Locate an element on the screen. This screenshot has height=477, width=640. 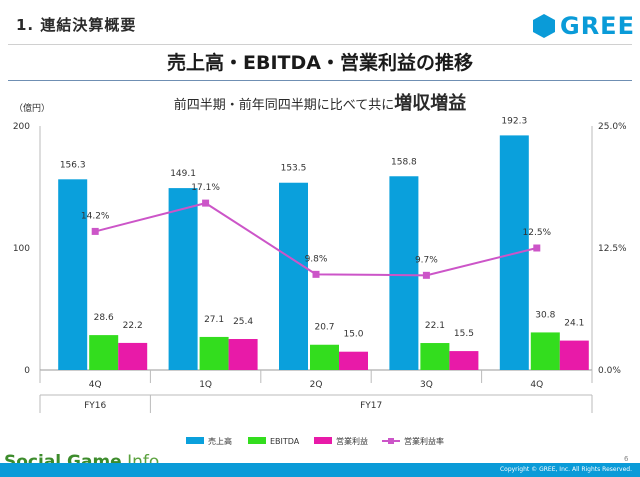
bar-value-label: 25.4 is located at coordinates (243, 322).